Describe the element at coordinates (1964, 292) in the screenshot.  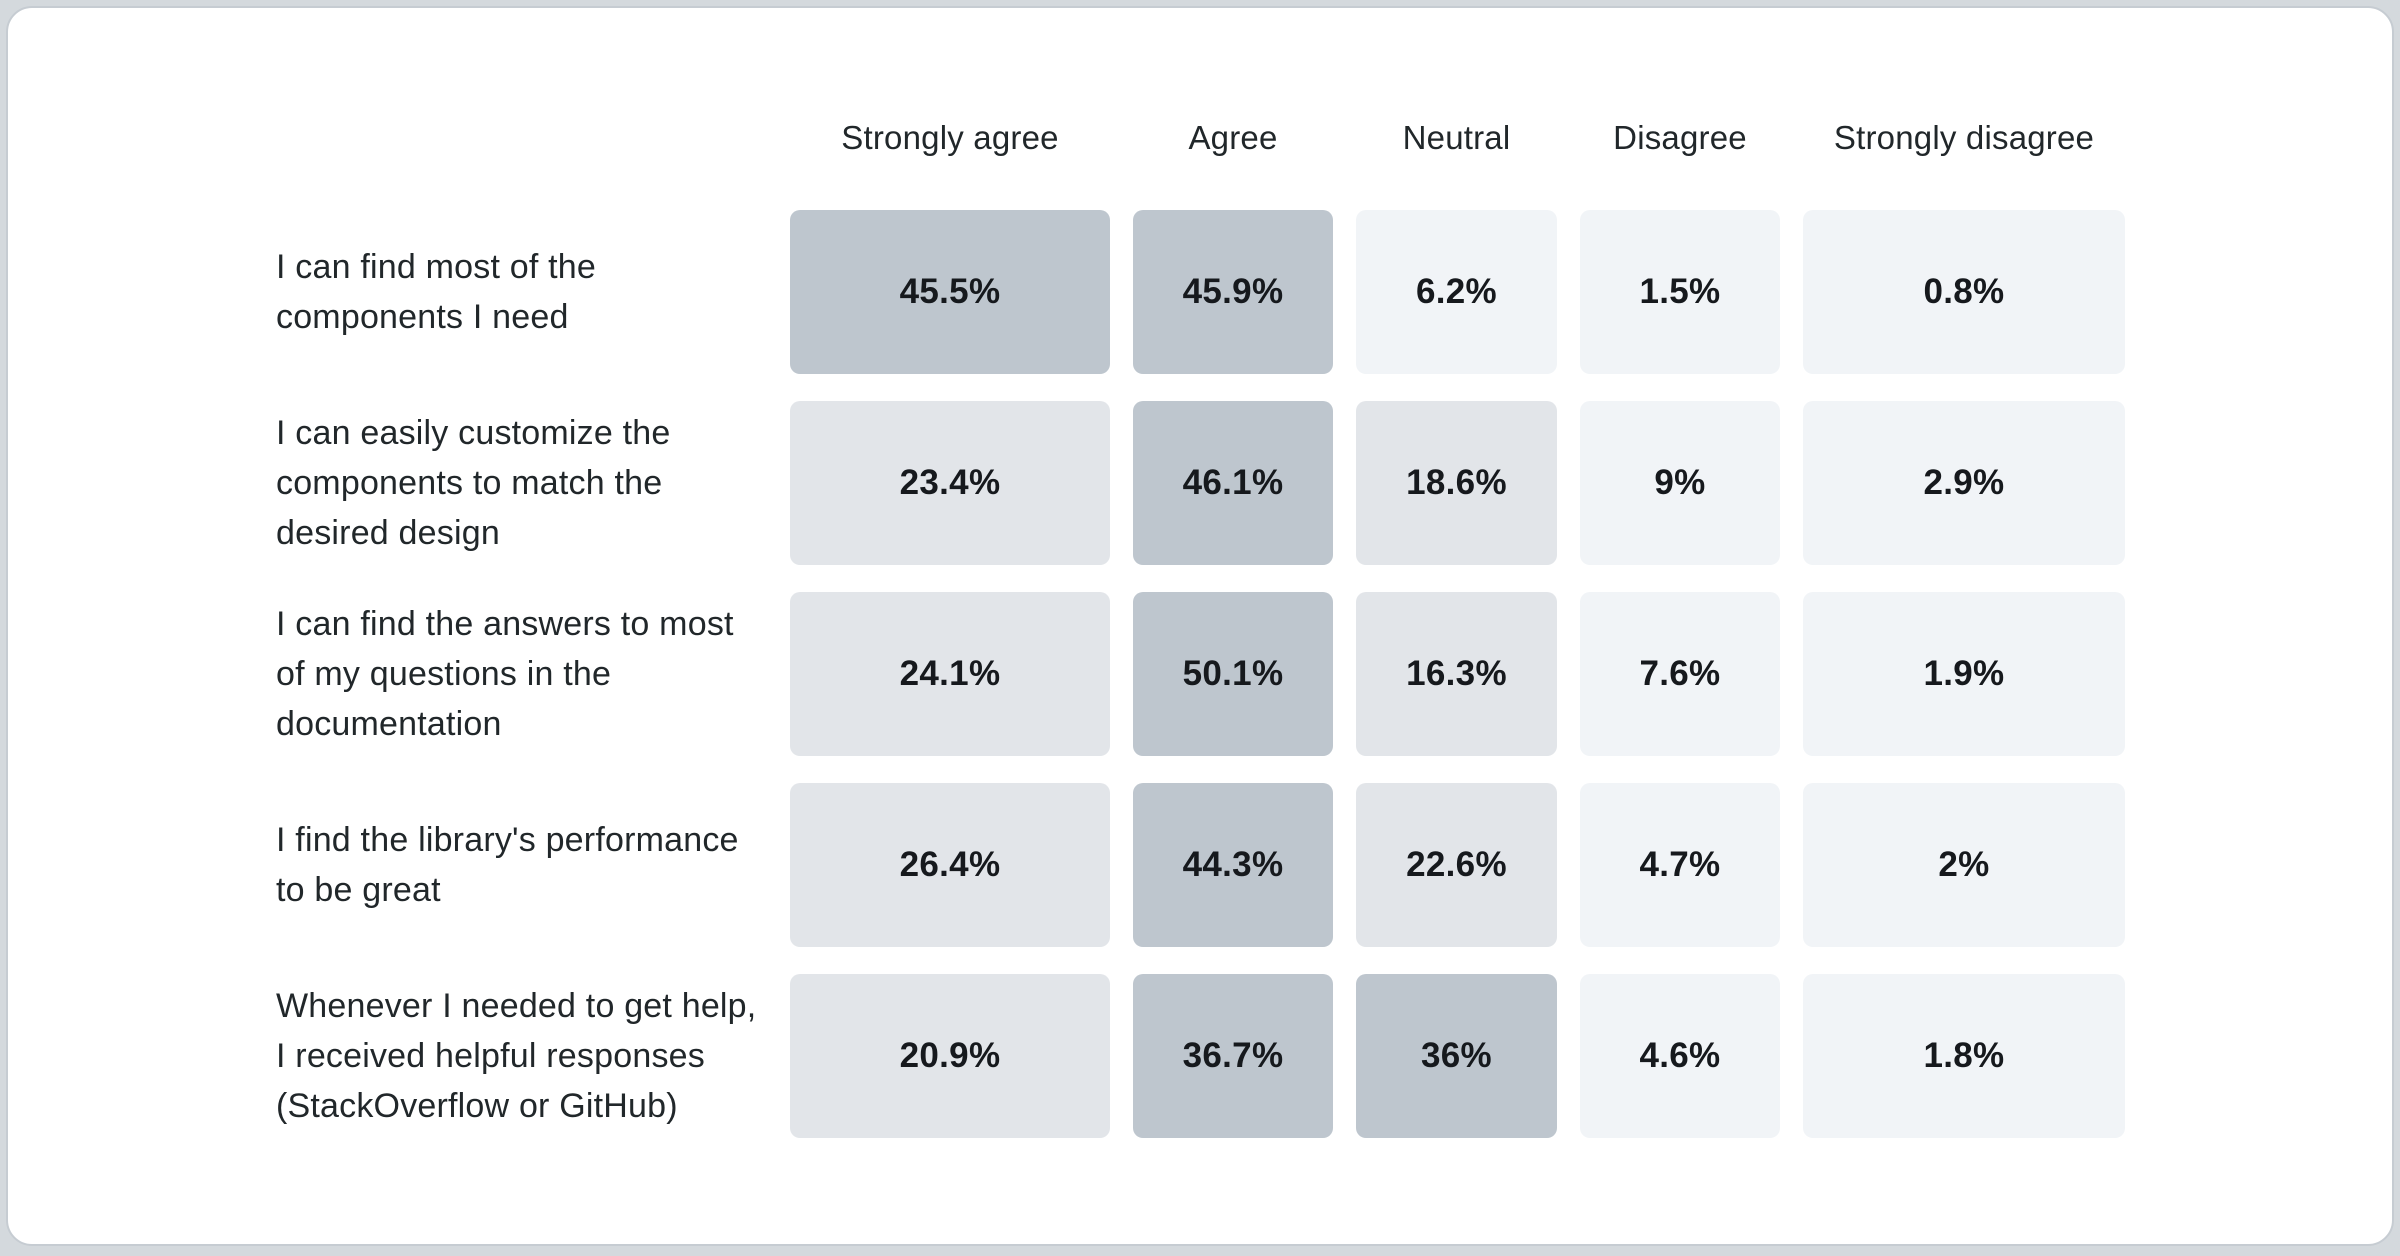
I see `heatmap-cell: 0.8%` at that location.